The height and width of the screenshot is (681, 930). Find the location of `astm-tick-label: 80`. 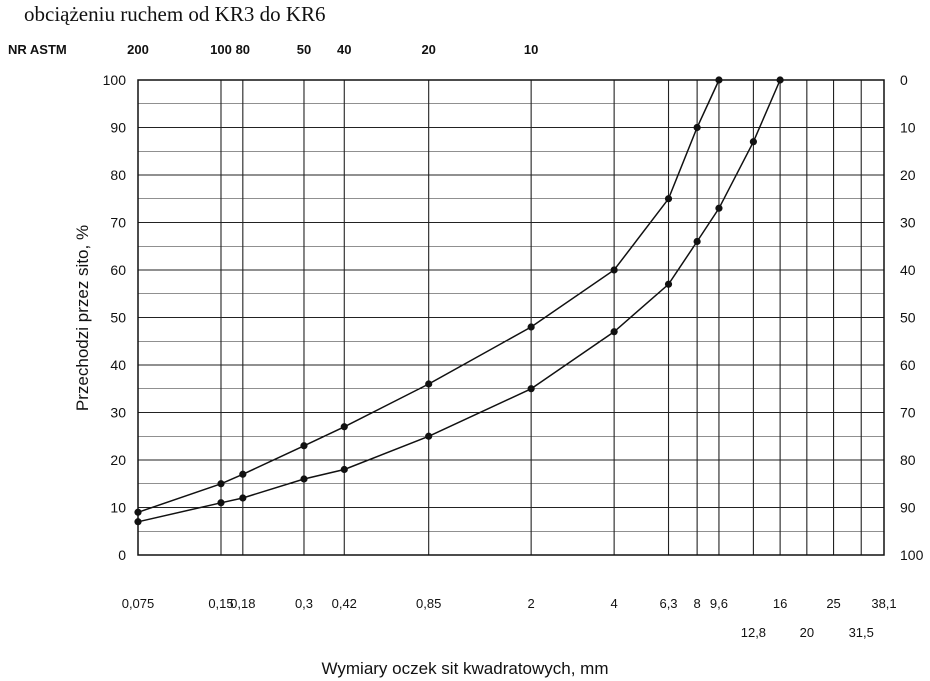

astm-tick-label: 80 is located at coordinates (243, 49).